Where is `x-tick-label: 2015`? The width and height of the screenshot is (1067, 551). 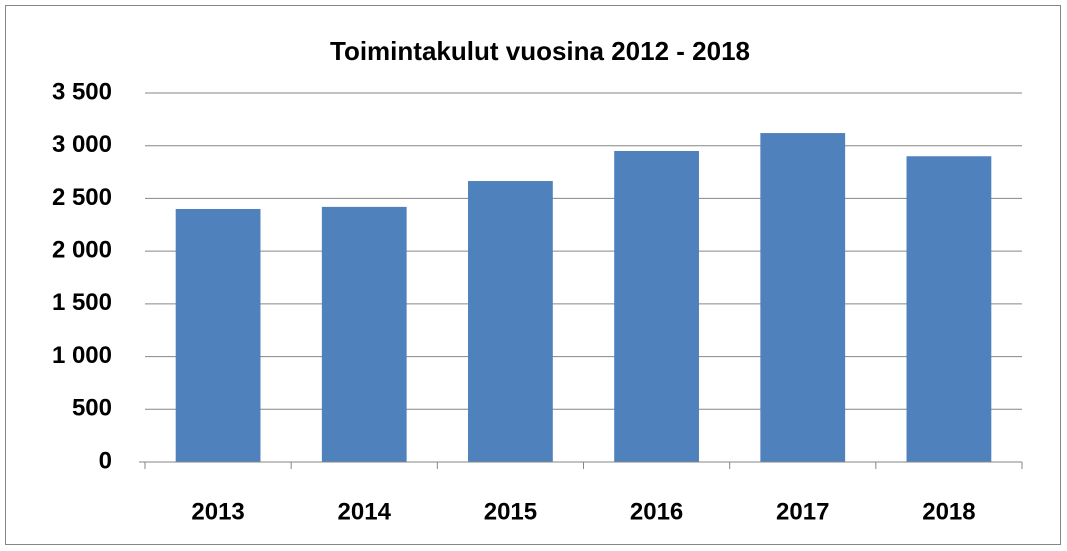
x-tick-label: 2015 is located at coordinates (510, 511).